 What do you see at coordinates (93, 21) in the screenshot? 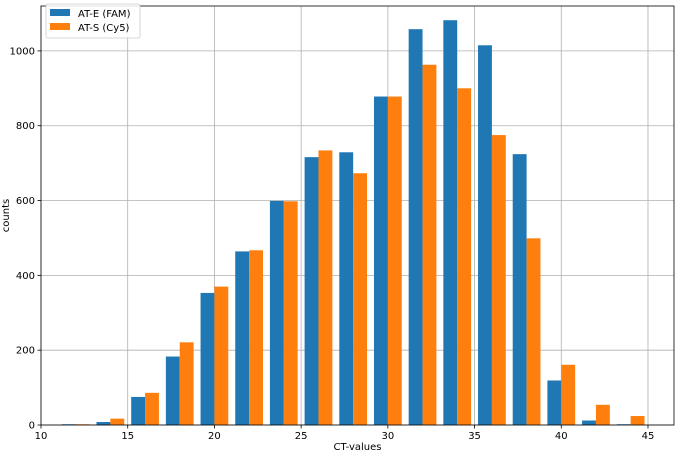
I see `legend: AT-E (FAM) AT-S (Cy5)` at bounding box center [93, 21].